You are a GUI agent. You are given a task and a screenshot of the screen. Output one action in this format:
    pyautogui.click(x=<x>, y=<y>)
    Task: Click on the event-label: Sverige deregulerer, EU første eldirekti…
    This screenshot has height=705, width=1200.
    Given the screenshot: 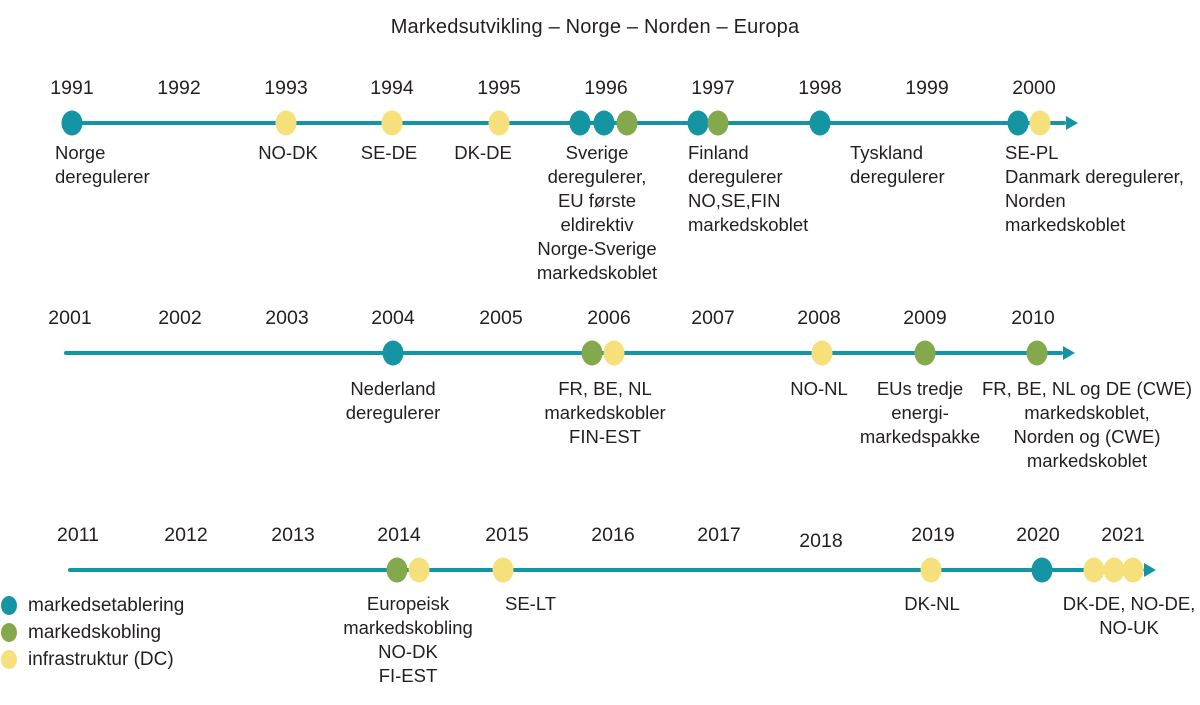 What is the action you would take?
    pyautogui.click(x=597, y=212)
    